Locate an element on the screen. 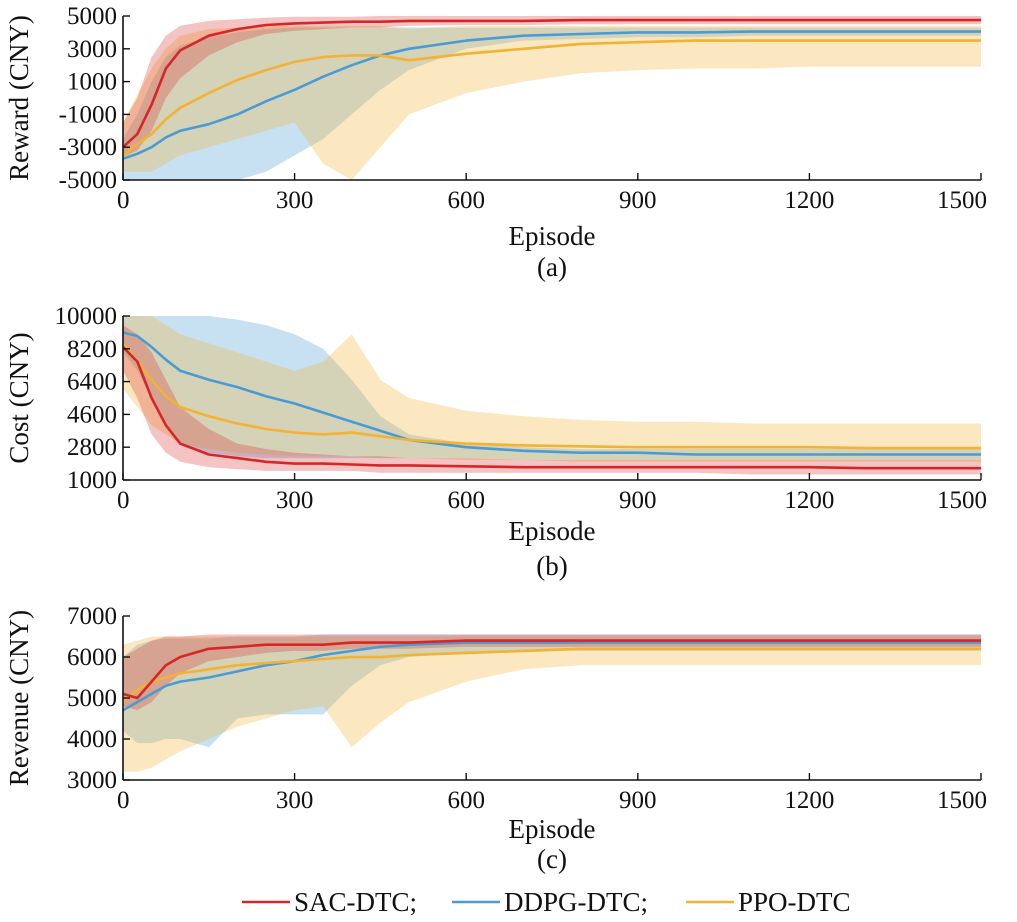 The height and width of the screenshot is (922, 1017). panel-b-line-sac is located at coordinates (552, 408).